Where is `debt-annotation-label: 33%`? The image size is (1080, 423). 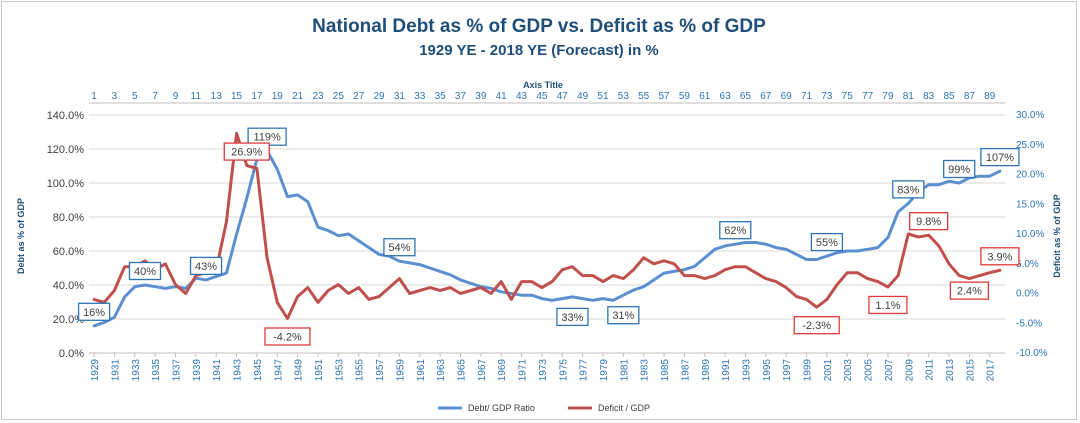
debt-annotation-label: 33% is located at coordinates (572, 318).